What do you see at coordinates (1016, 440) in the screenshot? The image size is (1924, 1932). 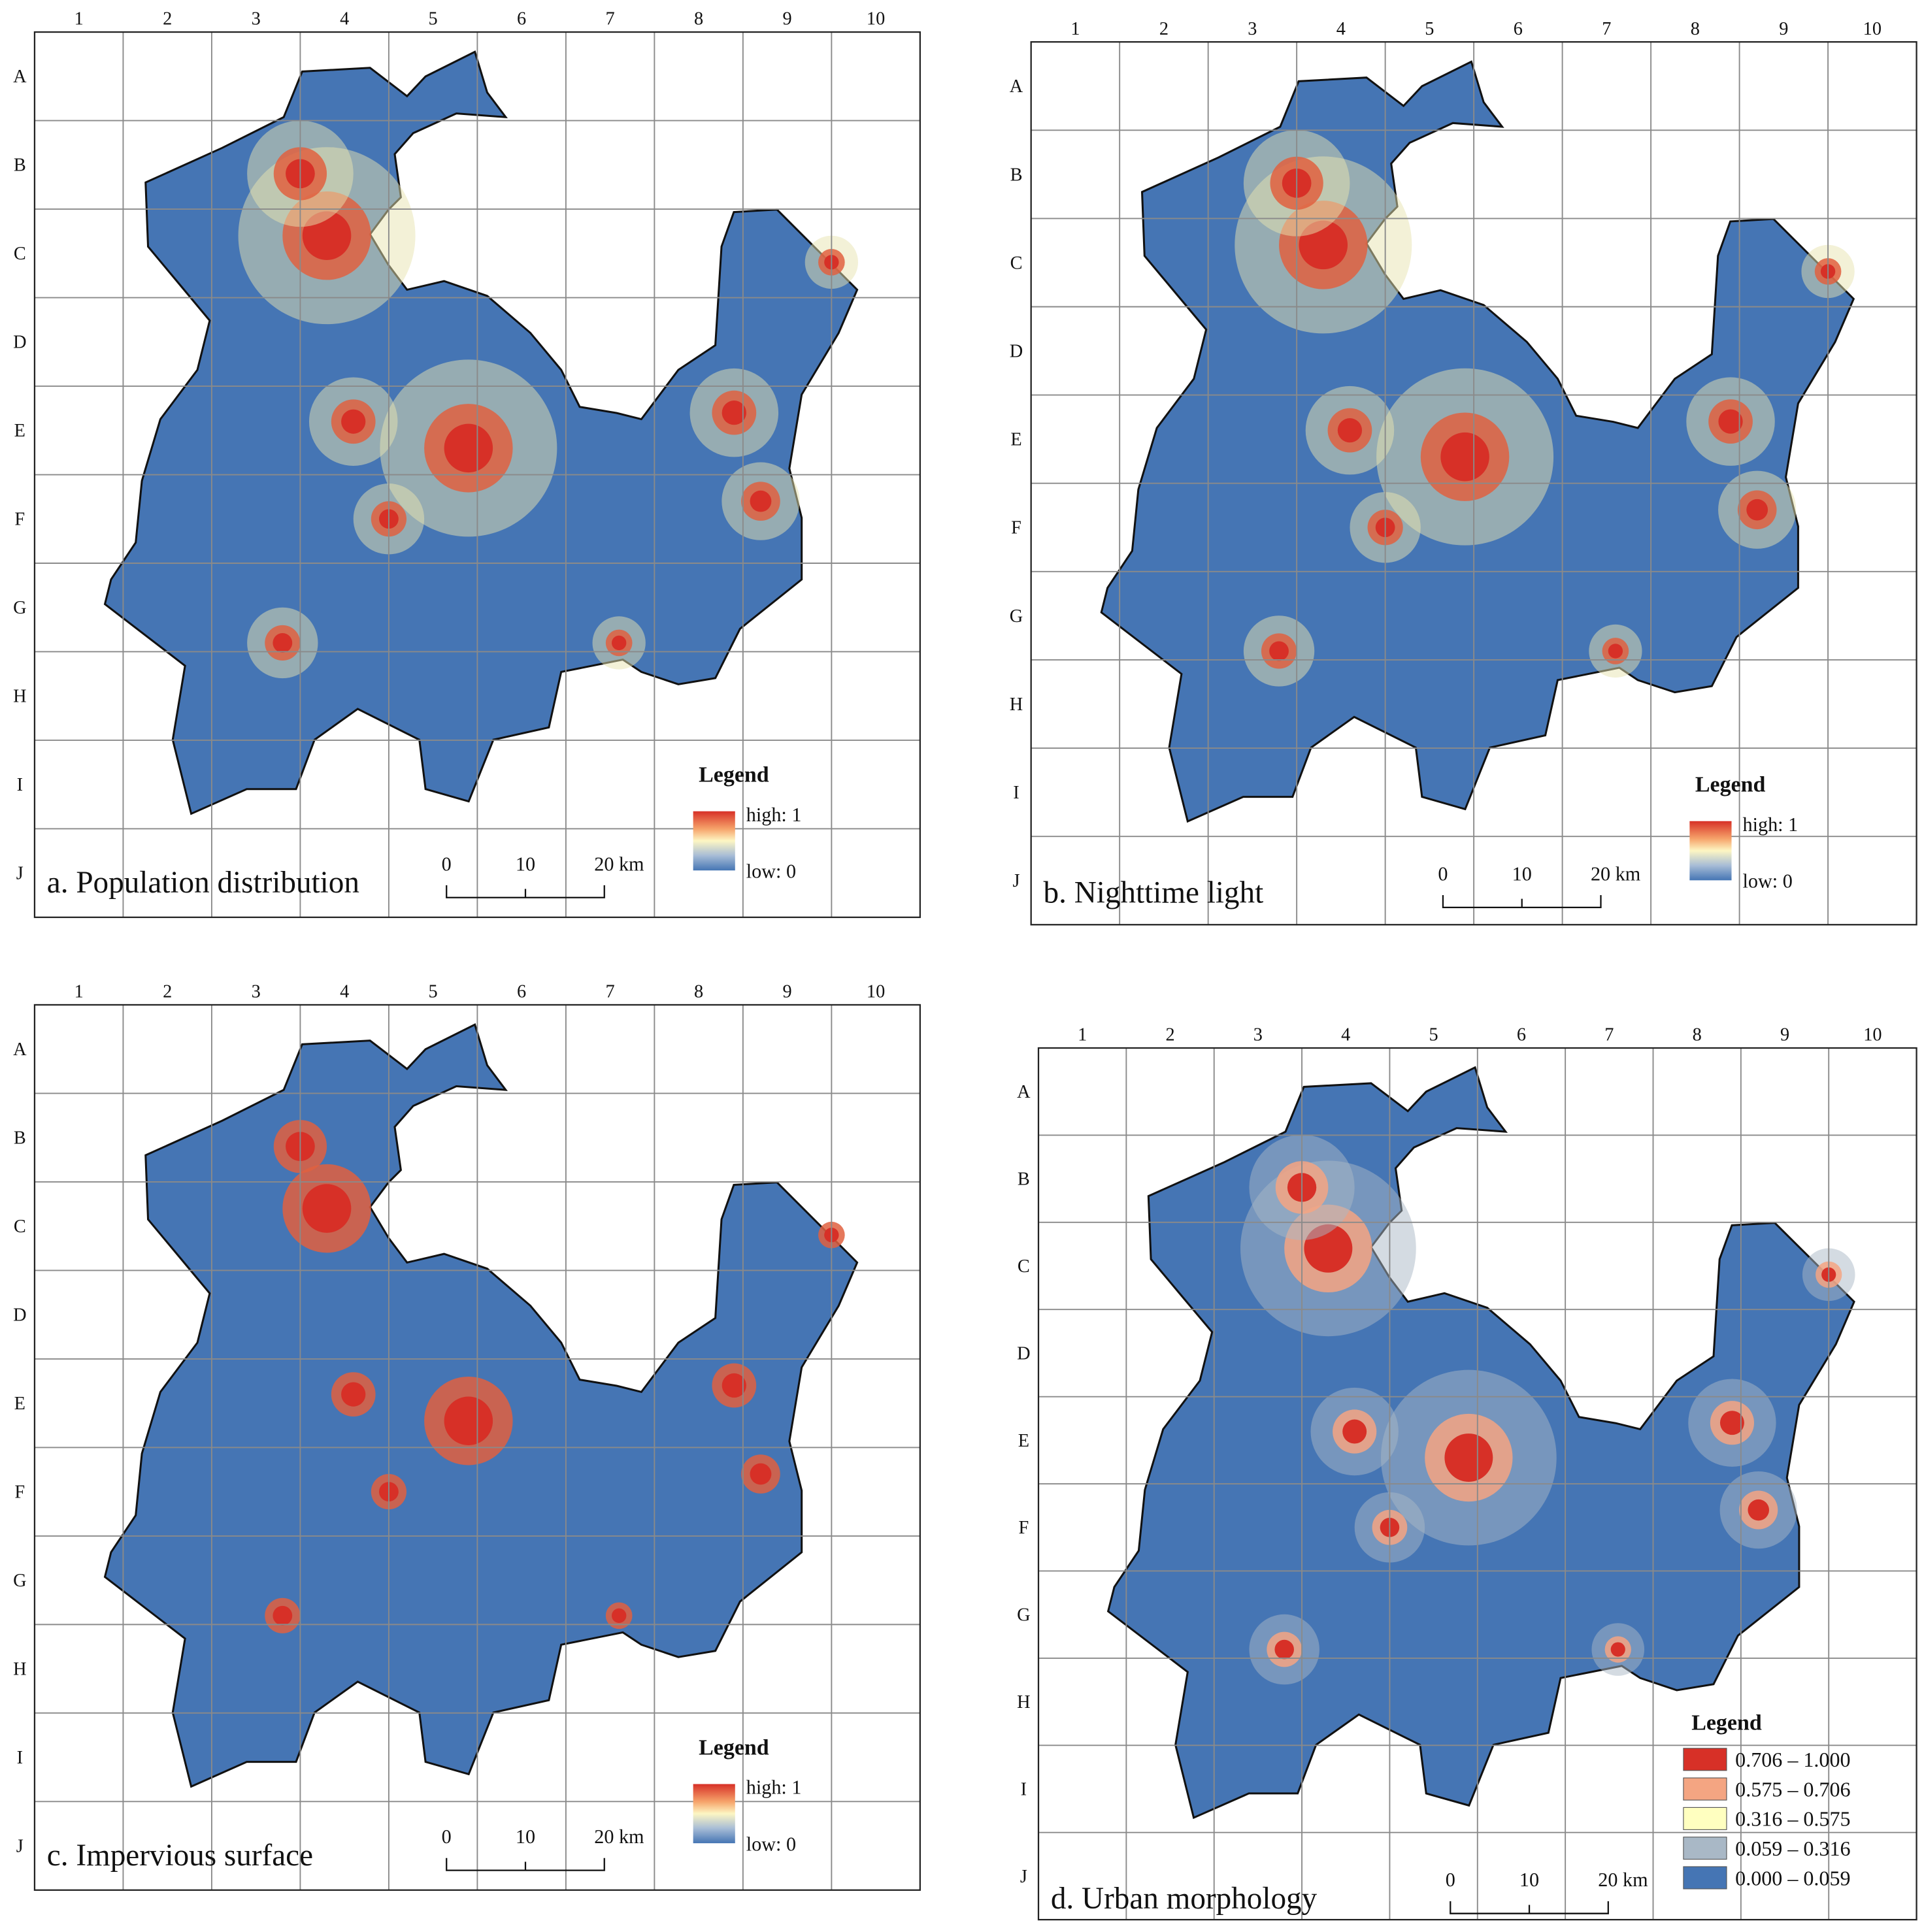 I see `row-label: E` at bounding box center [1016, 440].